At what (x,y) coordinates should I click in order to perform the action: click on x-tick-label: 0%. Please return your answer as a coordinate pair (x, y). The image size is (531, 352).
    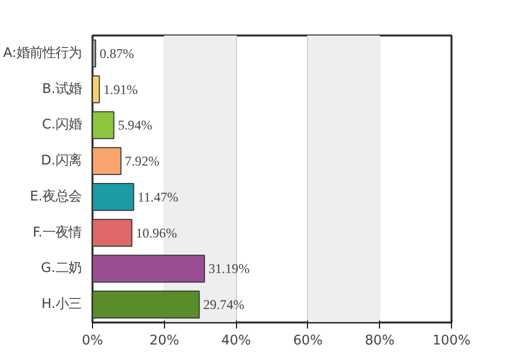
    Looking at the image, I should click on (93, 341).